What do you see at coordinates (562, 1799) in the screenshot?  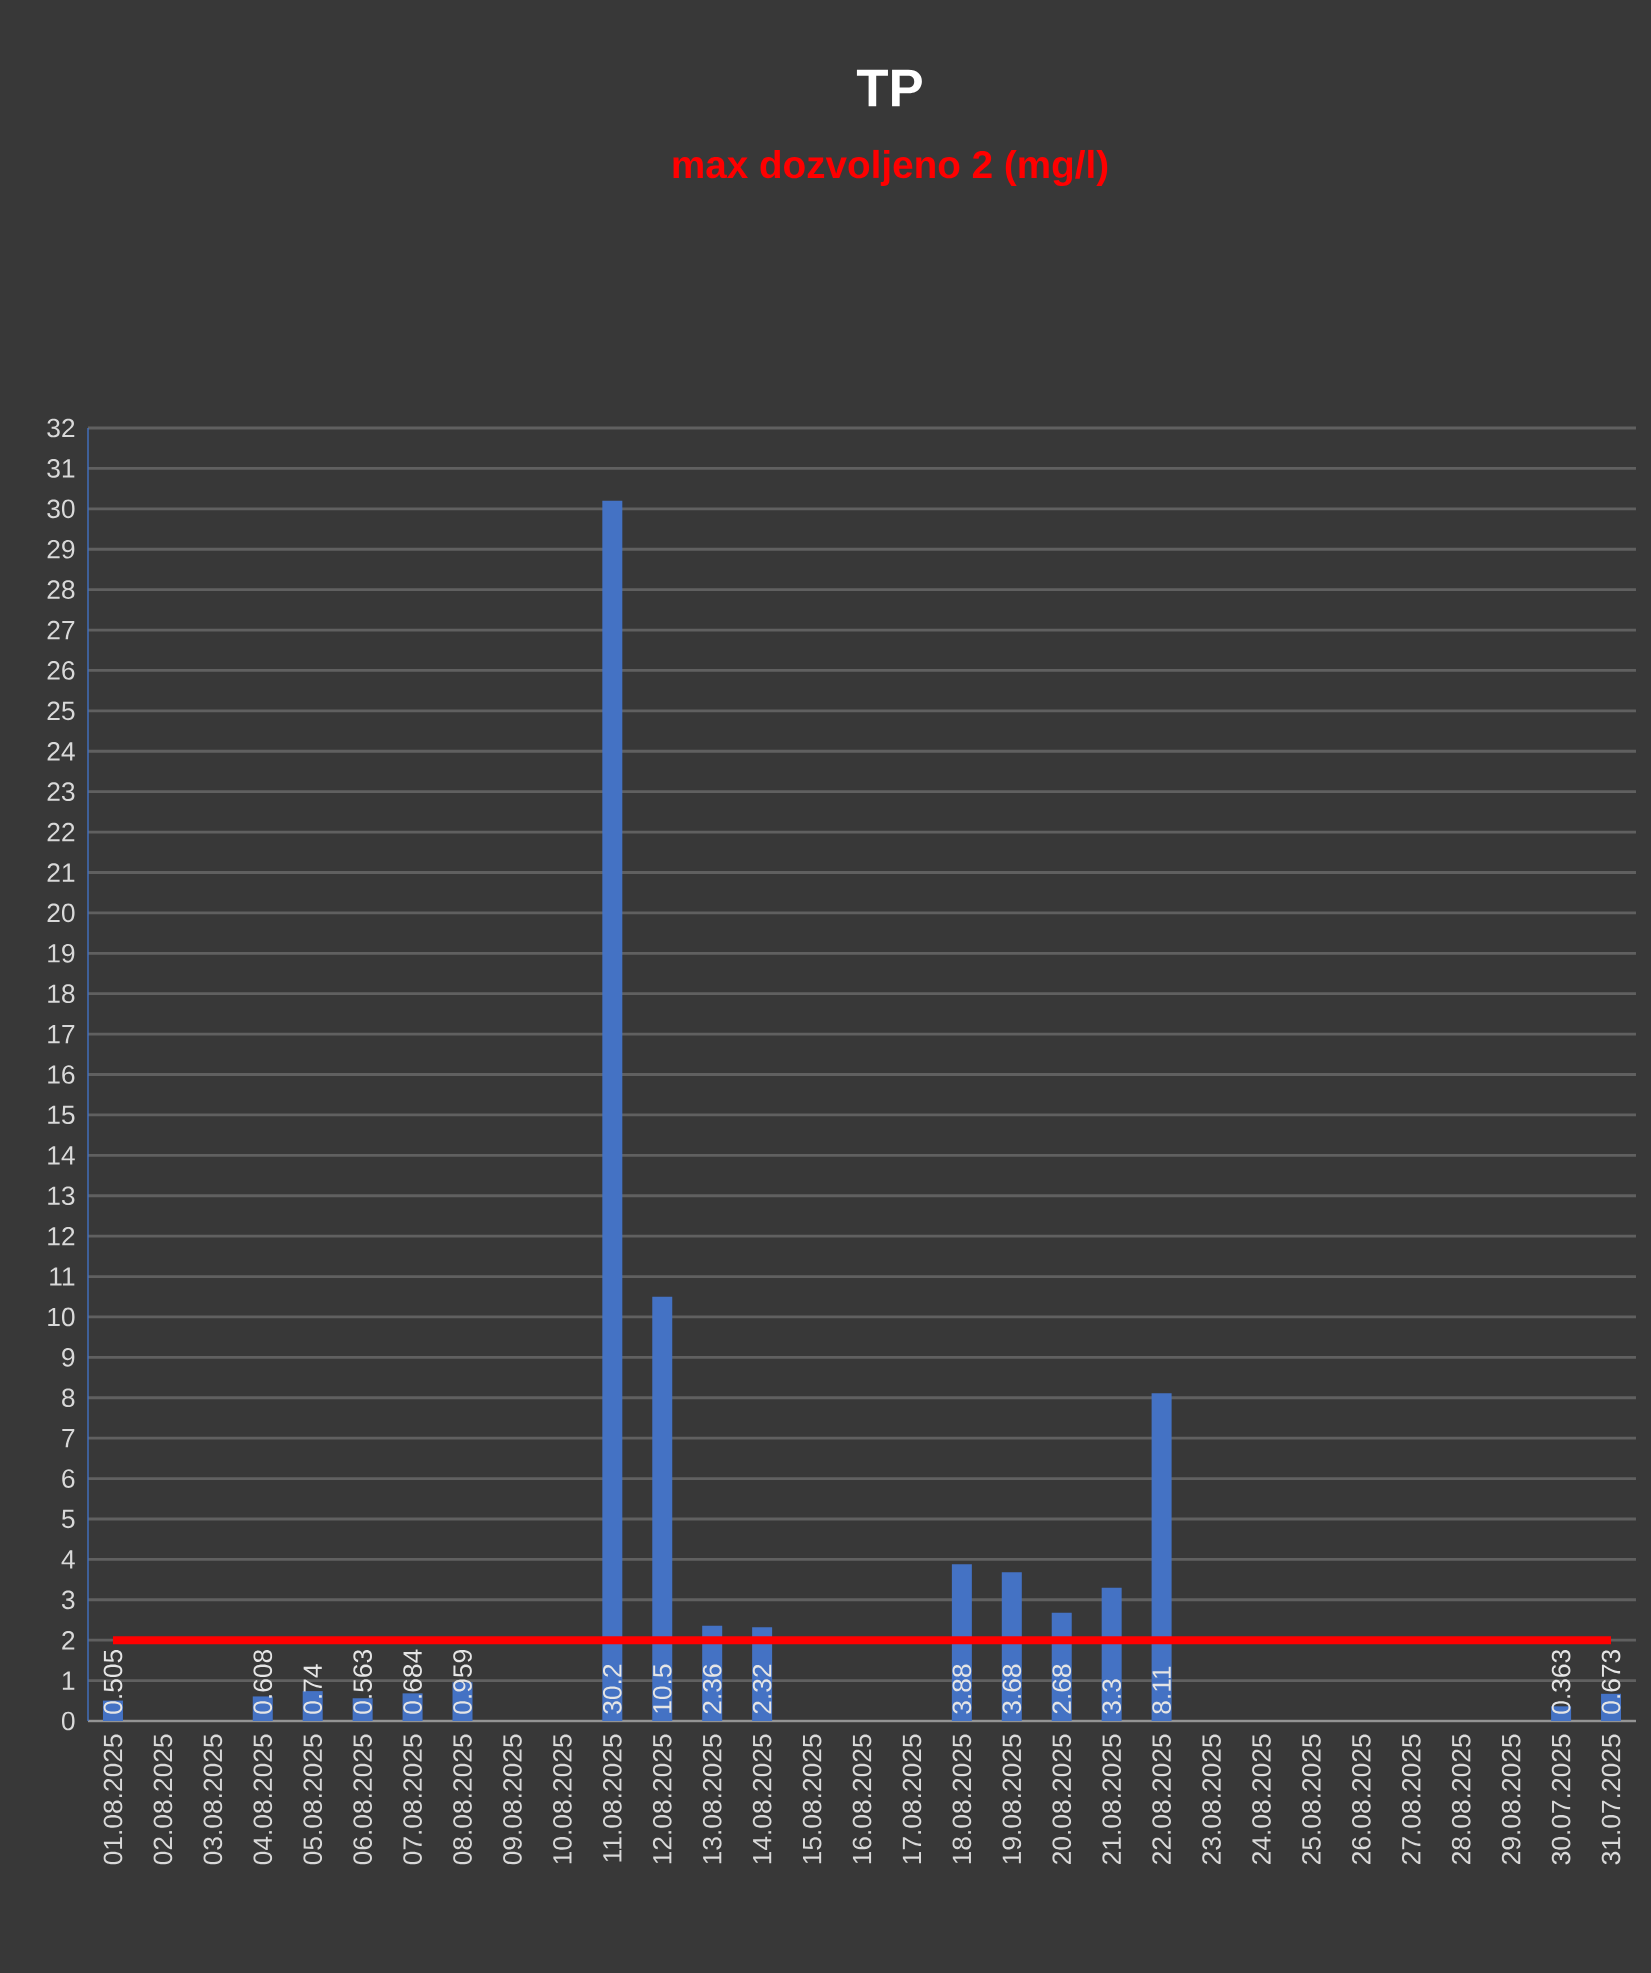 I see `x-tick-label: 10.08.2025` at bounding box center [562, 1799].